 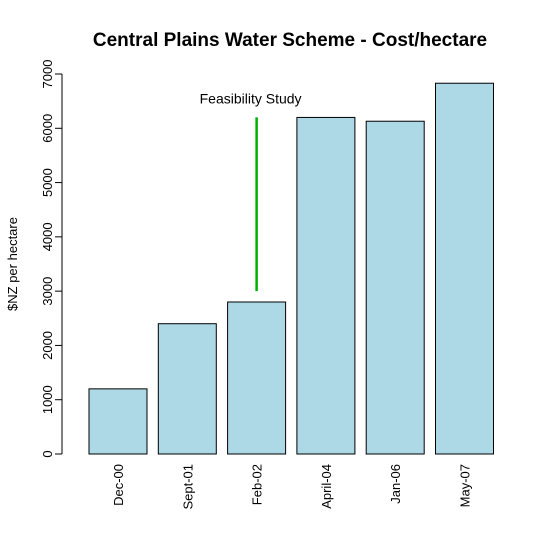 I want to click on y-axis-title: $NZ per hectare, so click(x=12, y=264).